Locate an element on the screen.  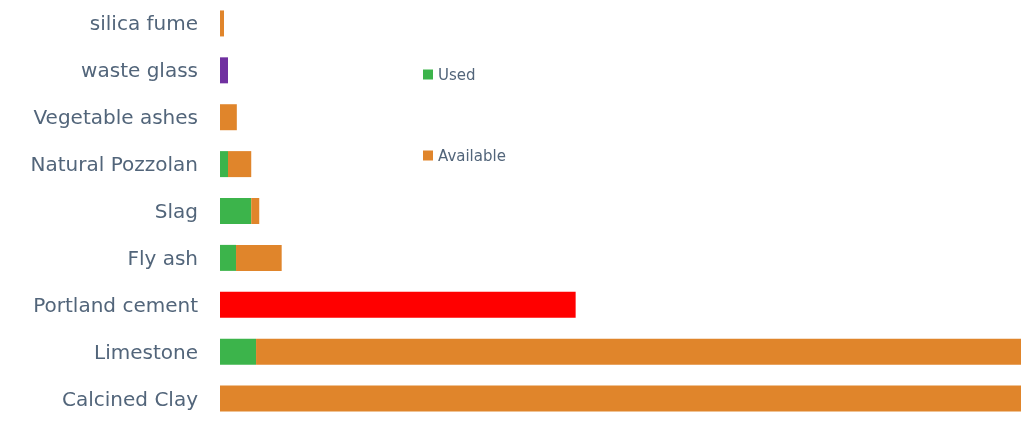
y-tick-label: silica fume is located at coordinates (143, 23).